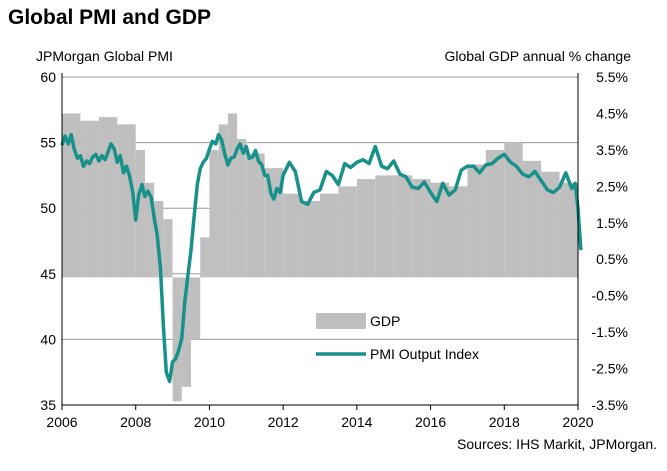 The width and height of the screenshot is (667, 471). What do you see at coordinates (612, 186) in the screenshot?
I see `right-tick-label: 2.5%` at bounding box center [612, 186].